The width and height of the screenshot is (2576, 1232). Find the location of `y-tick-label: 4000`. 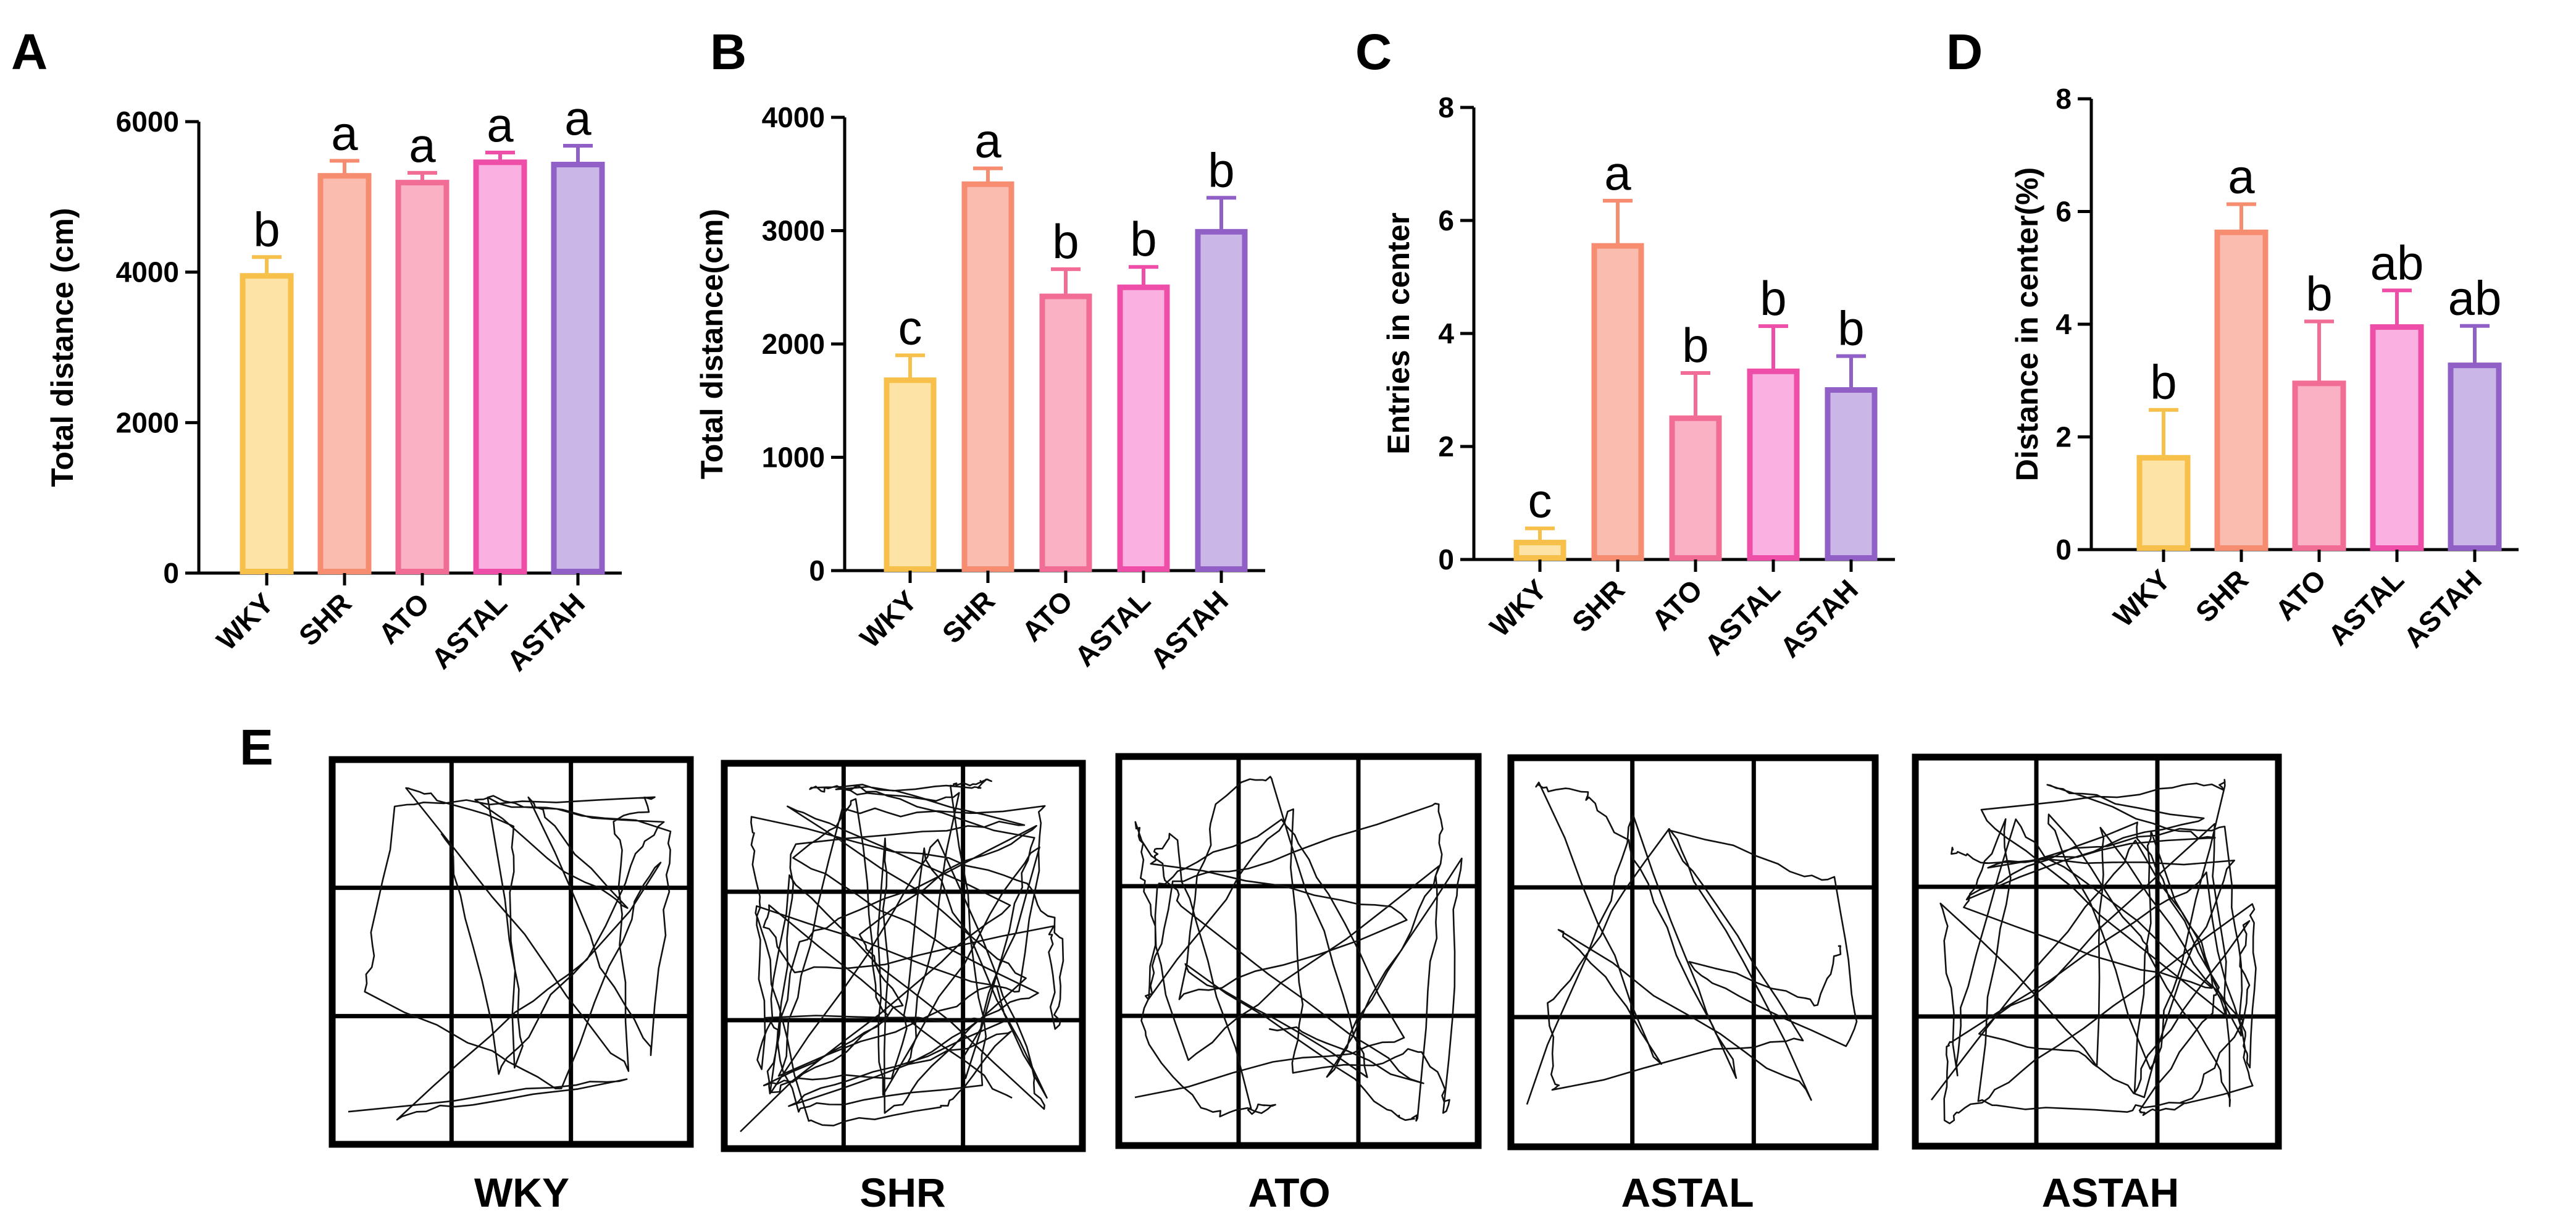

y-tick-label: 4000 is located at coordinates (147, 272).